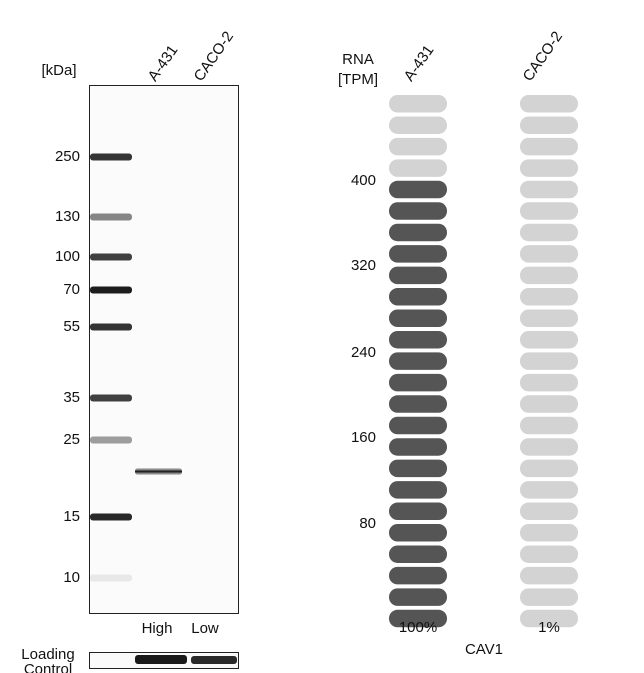 This screenshot has height=673, width=644. Describe the element at coordinates (48, 667) in the screenshot. I see `loading-label: Control` at that location.